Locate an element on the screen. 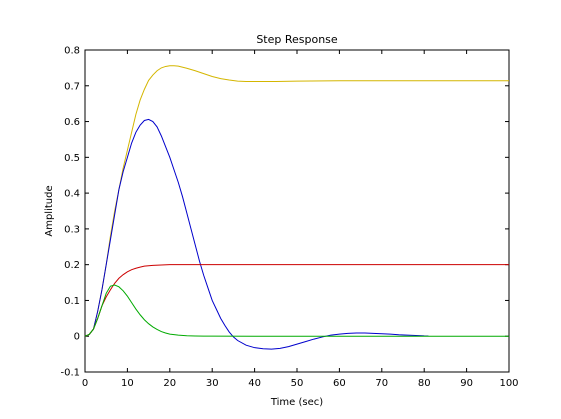  y-tick-label: 0.7 is located at coordinates (72, 86).